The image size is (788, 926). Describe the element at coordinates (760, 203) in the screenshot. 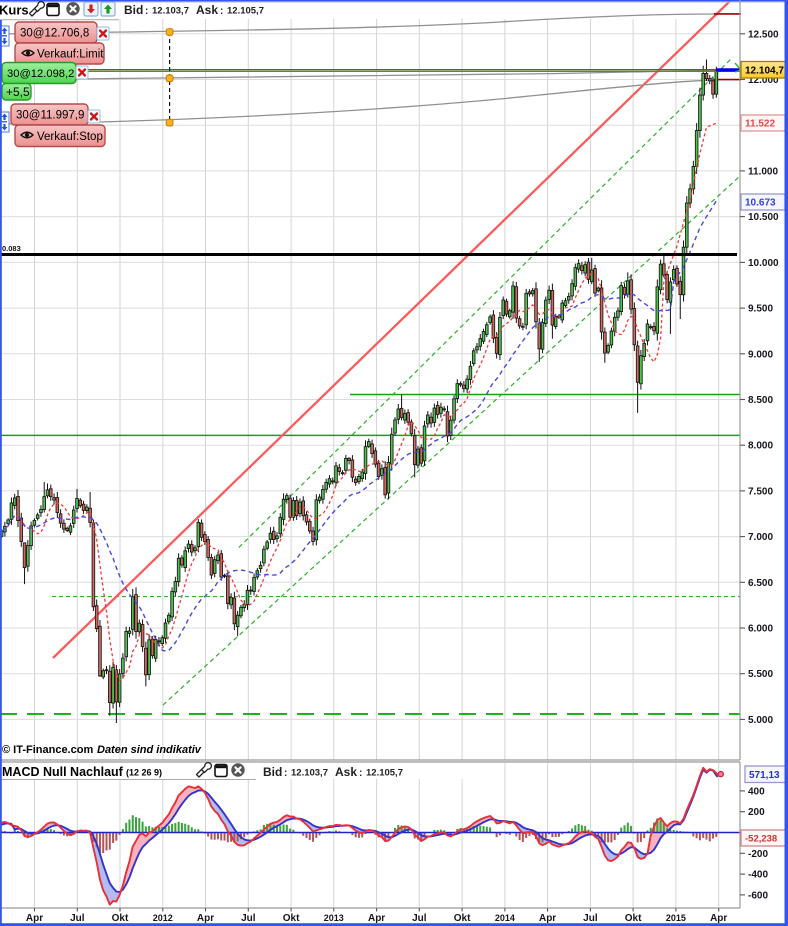

I see `svg-text: 10.673` at that location.